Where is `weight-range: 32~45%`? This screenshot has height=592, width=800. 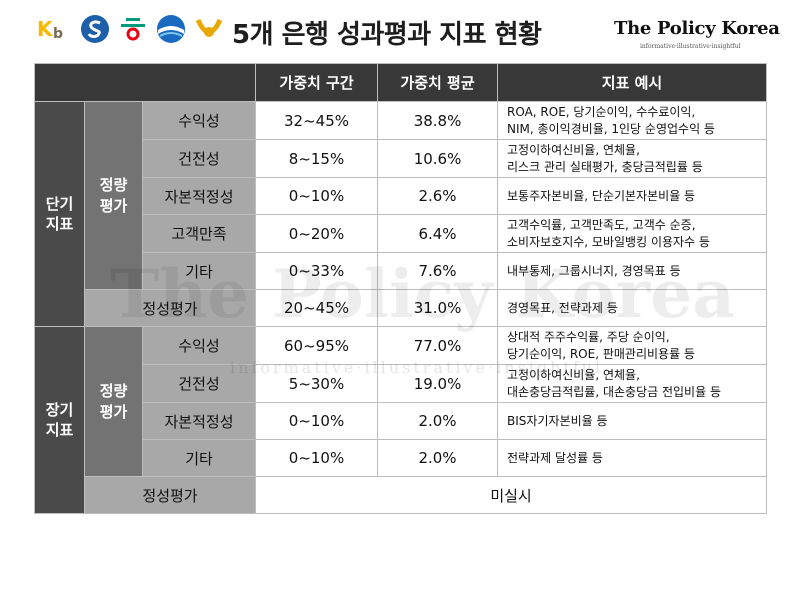 weight-range: 32~45% is located at coordinates (317, 120).